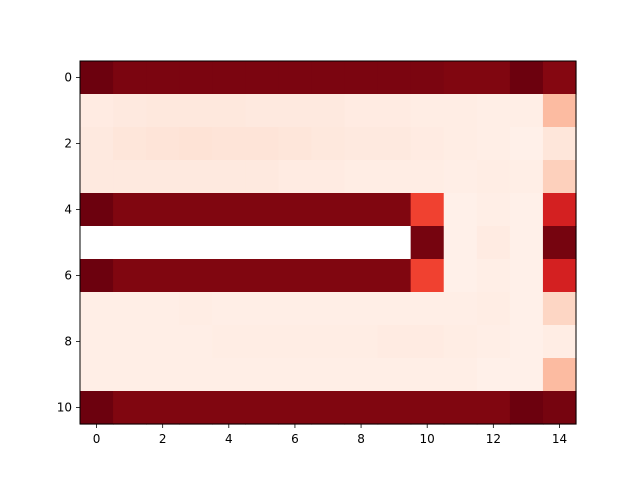 The width and height of the screenshot is (640, 480). Describe the element at coordinates (163, 439) in the screenshot. I see `x-tick-label: 2` at that location.